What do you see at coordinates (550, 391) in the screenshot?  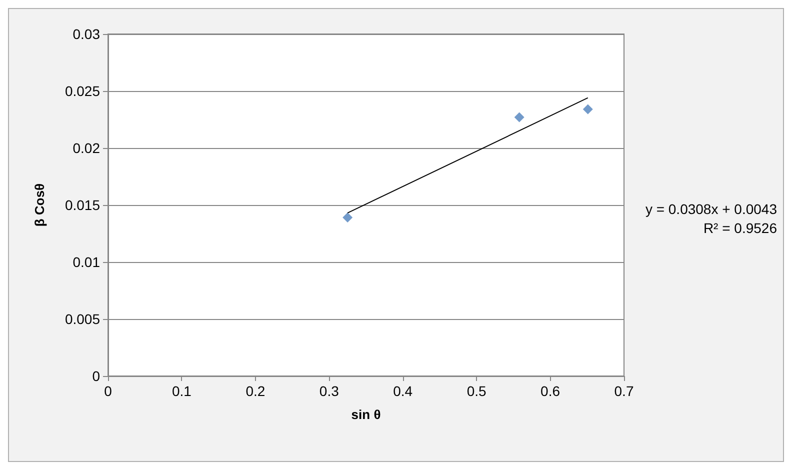 I see `x-tick-label: 0.6` at bounding box center [550, 391].